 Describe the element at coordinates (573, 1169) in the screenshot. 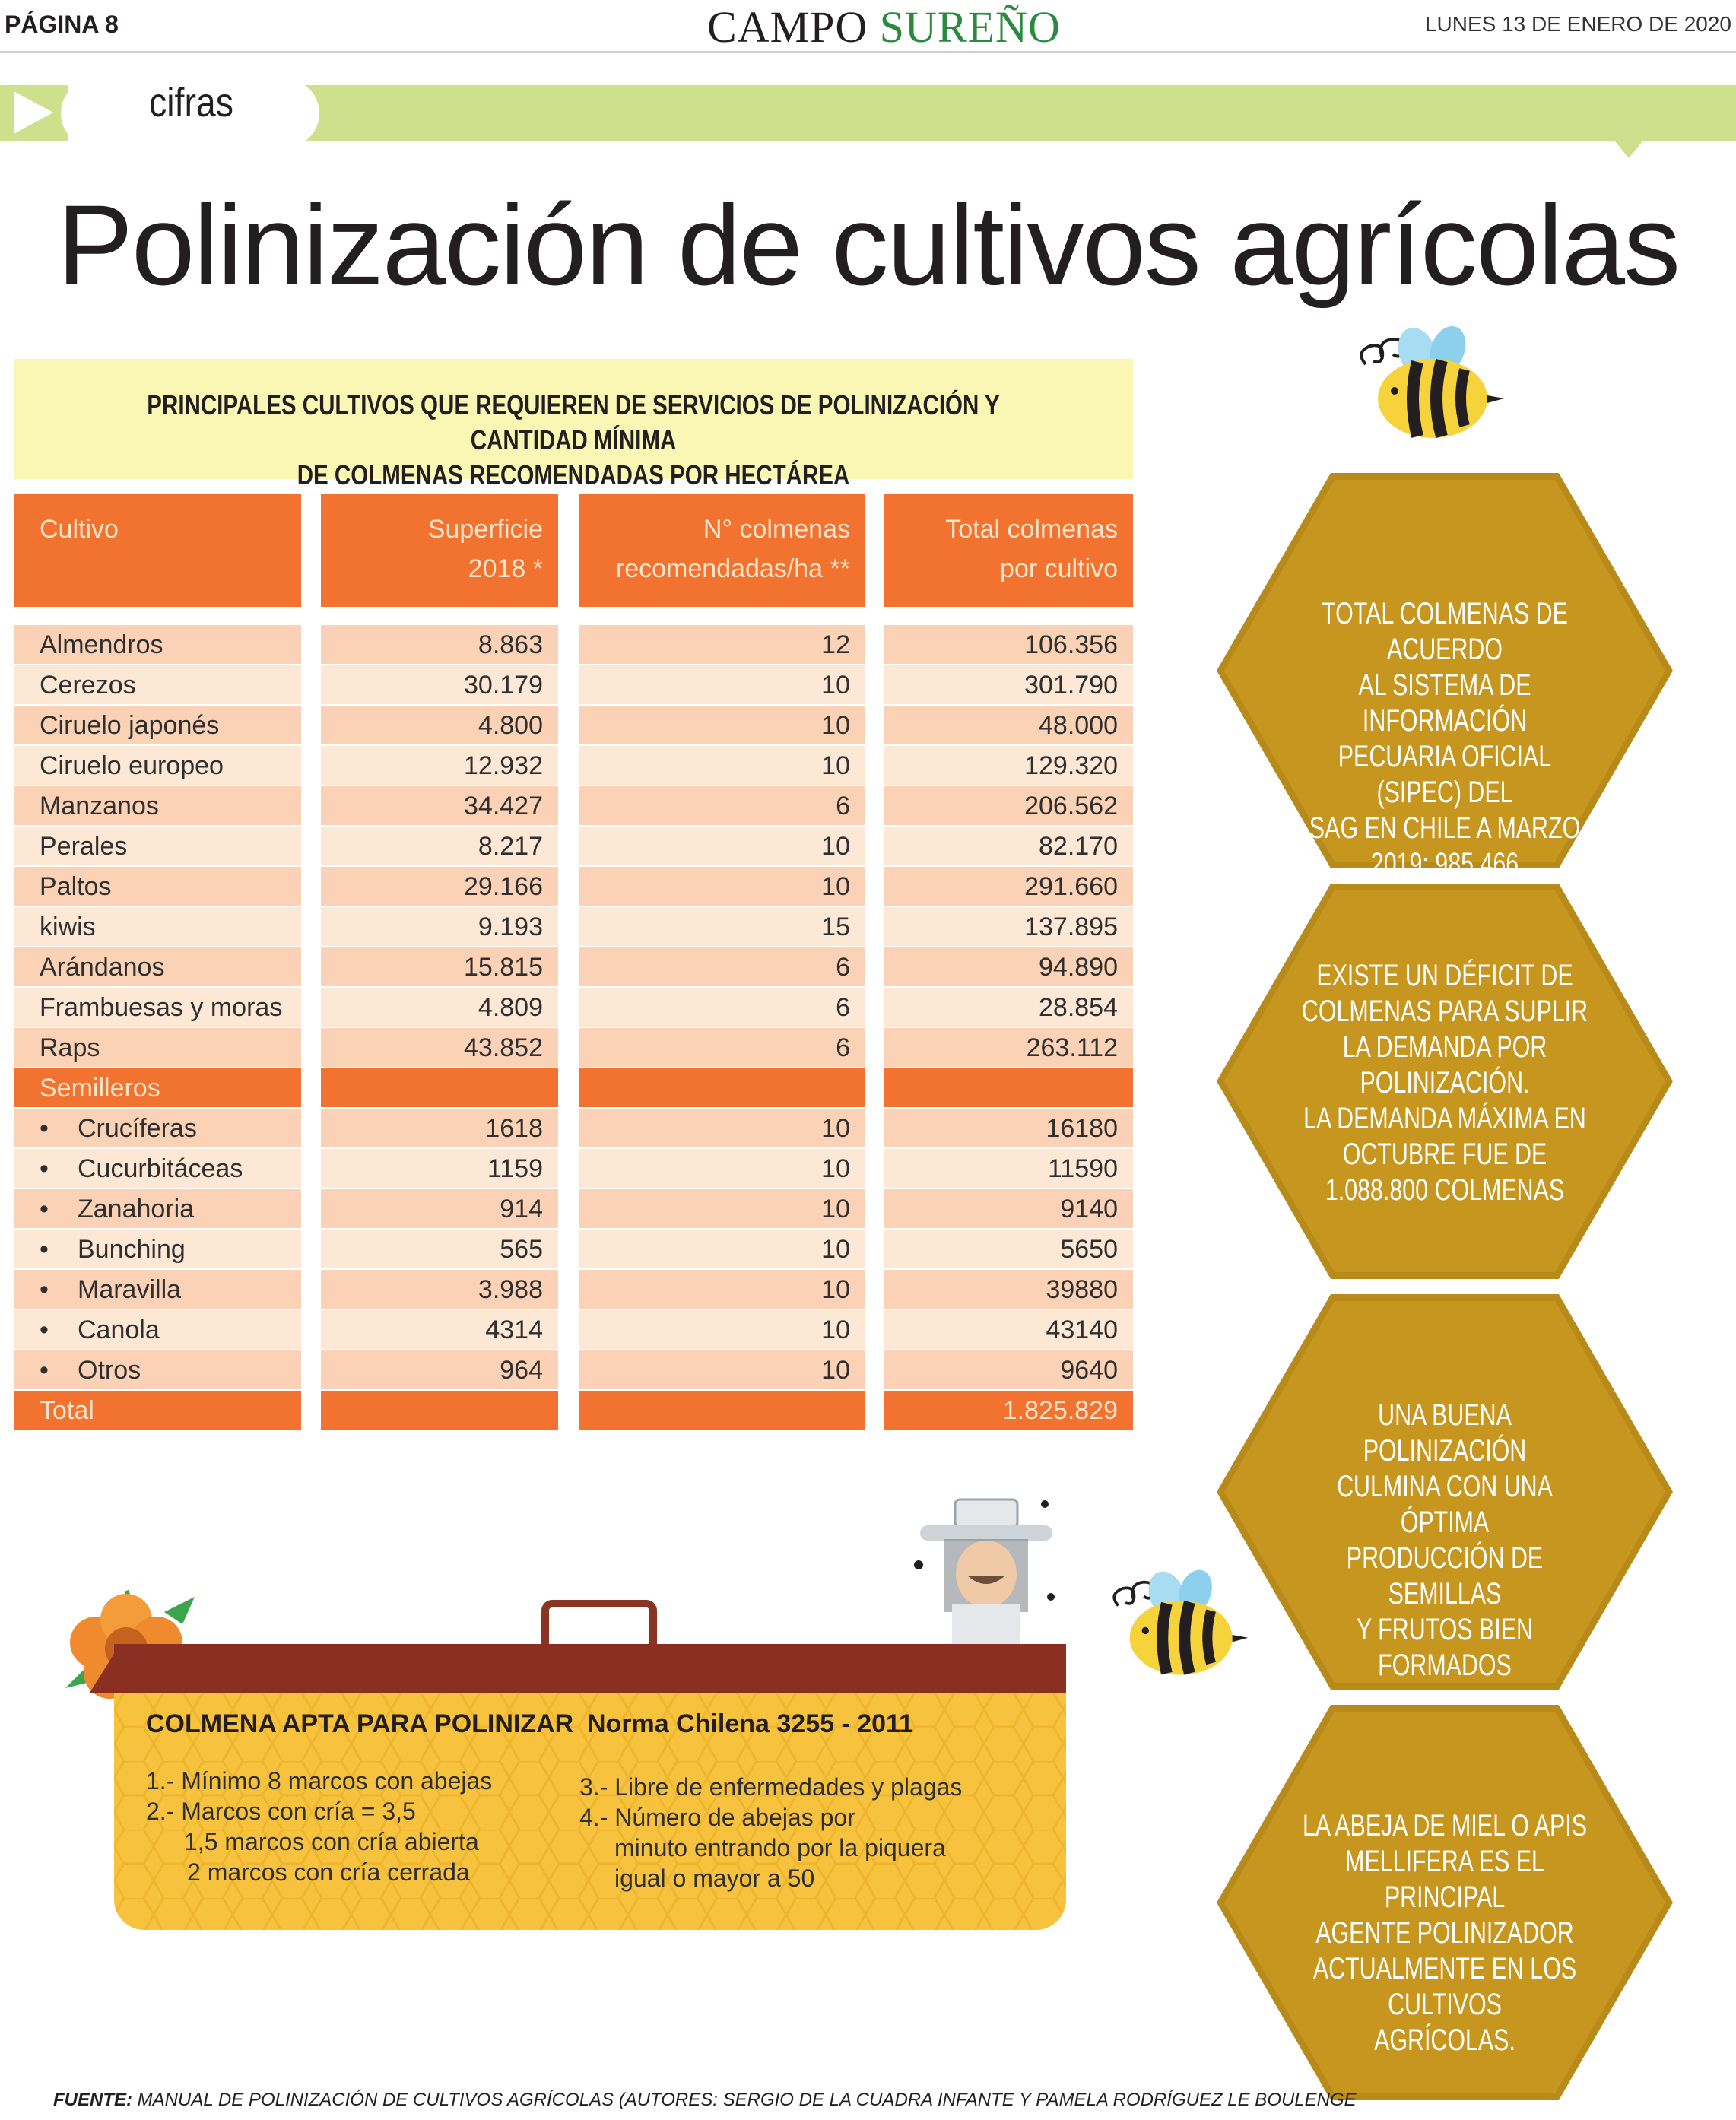

I see `table-row-semillero: Cucurbitáceas 1159 10 11590` at that location.